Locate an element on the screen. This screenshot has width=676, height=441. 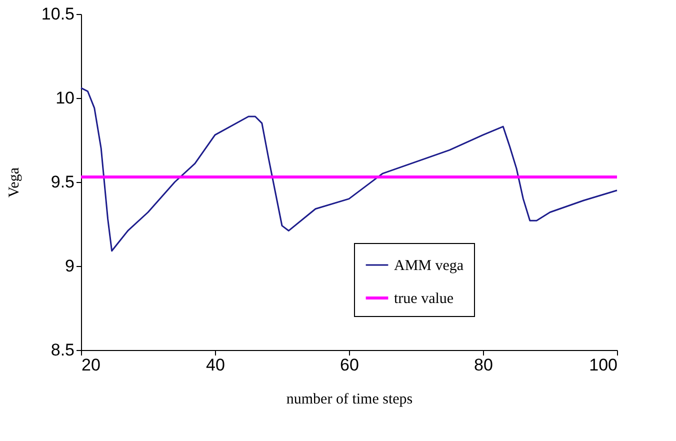
y-tick-label: 9 is located at coordinates (69, 266).